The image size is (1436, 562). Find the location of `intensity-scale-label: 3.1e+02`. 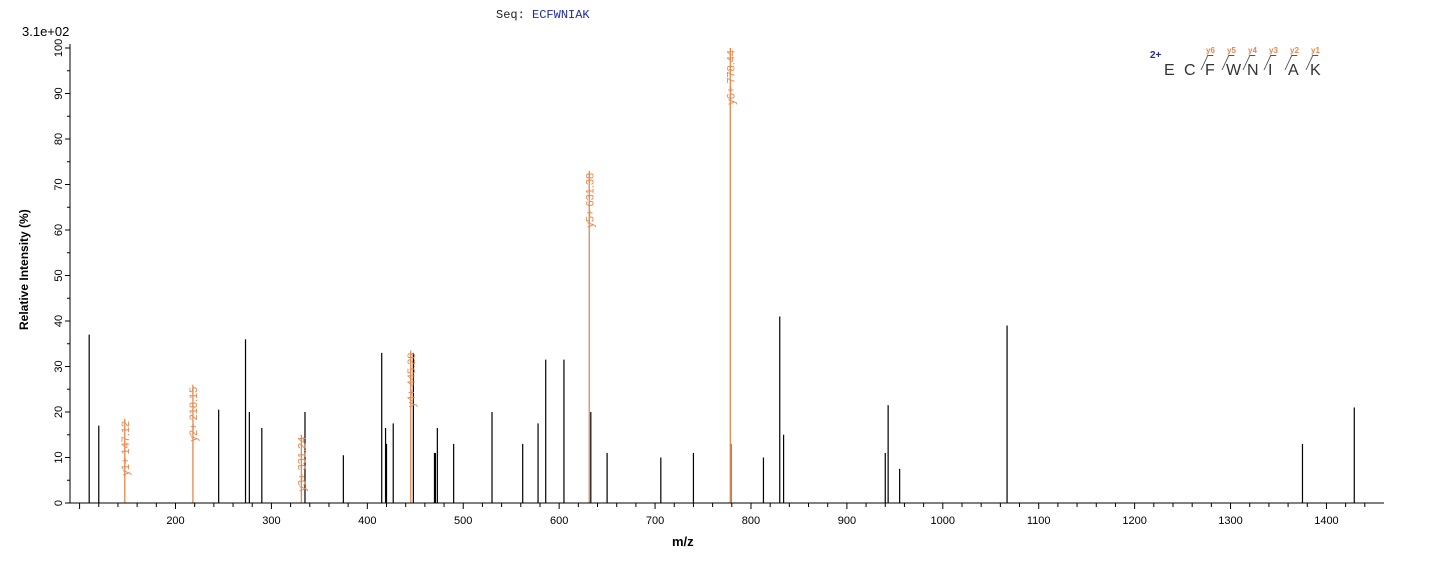

intensity-scale-label: 3.1e+02 is located at coordinates (46, 31).